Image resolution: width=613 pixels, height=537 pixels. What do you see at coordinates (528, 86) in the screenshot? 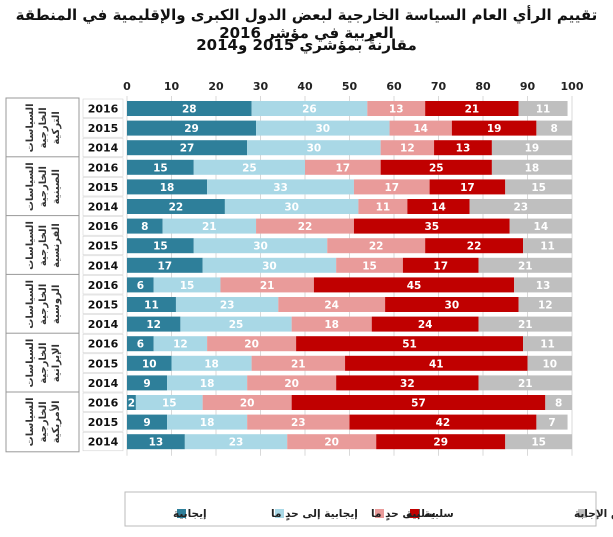
I see `x-tick-label: 90` at bounding box center [528, 86].